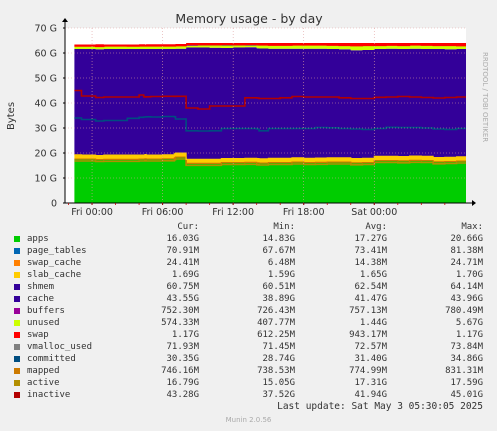  Describe the element at coordinates (370, 359) in the screenshot. I see `legend-value: 31.40G` at that location.